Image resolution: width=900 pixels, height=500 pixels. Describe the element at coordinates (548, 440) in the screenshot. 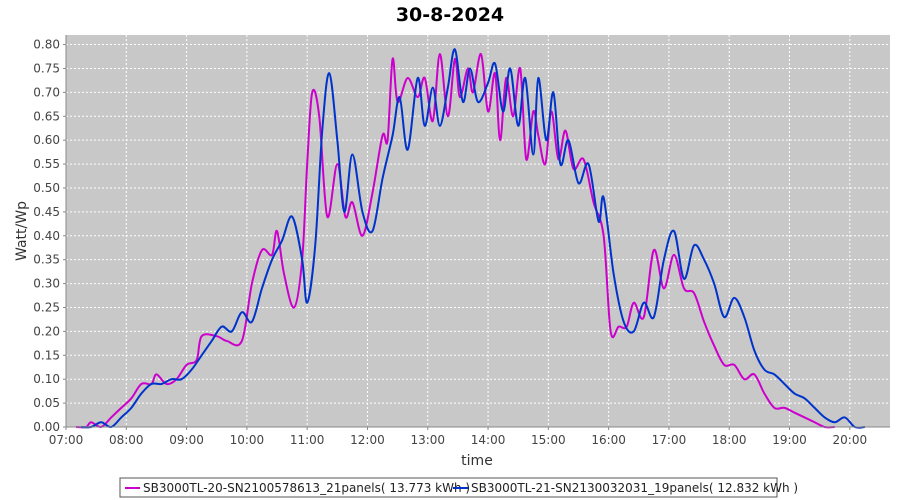

I see `x-tick-label: 15:00` at that location.